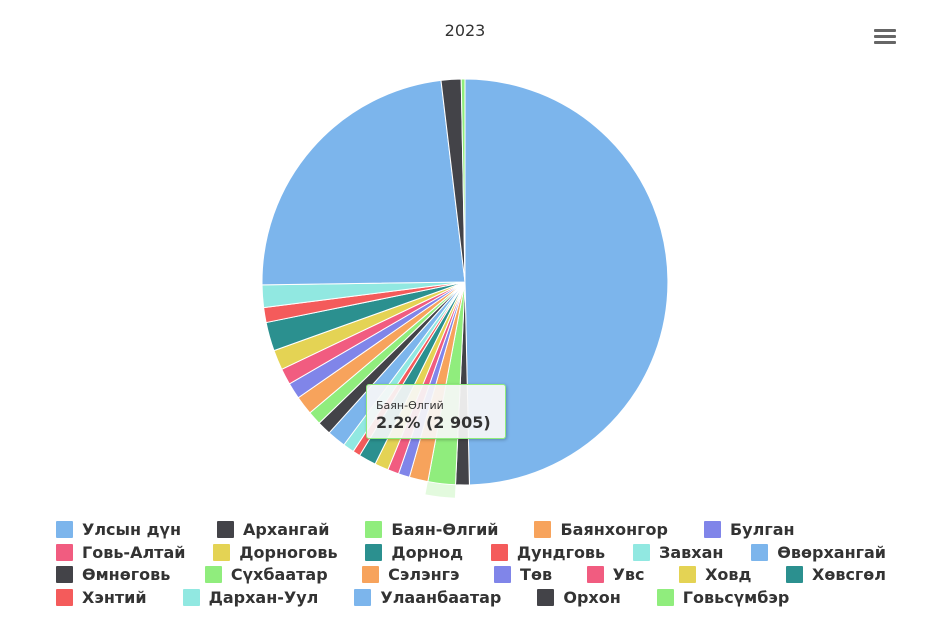  I want to click on legend-label: Баян-Өлгий, so click(445, 529).